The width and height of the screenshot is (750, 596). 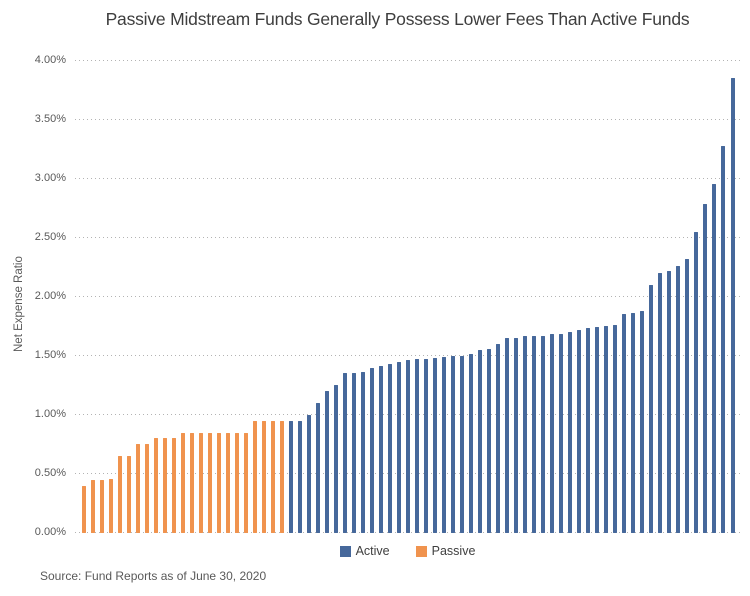 What do you see at coordinates (421, 551) in the screenshot?
I see `passive-swatch-icon` at bounding box center [421, 551].